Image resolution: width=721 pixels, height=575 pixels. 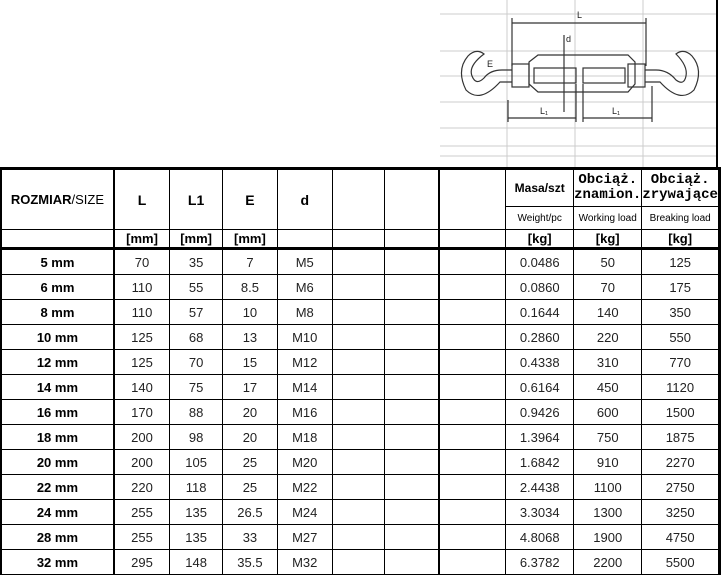 What do you see at coordinates (540, 512) in the screenshot?
I see `cell-mass: 3.3034` at bounding box center [540, 512].